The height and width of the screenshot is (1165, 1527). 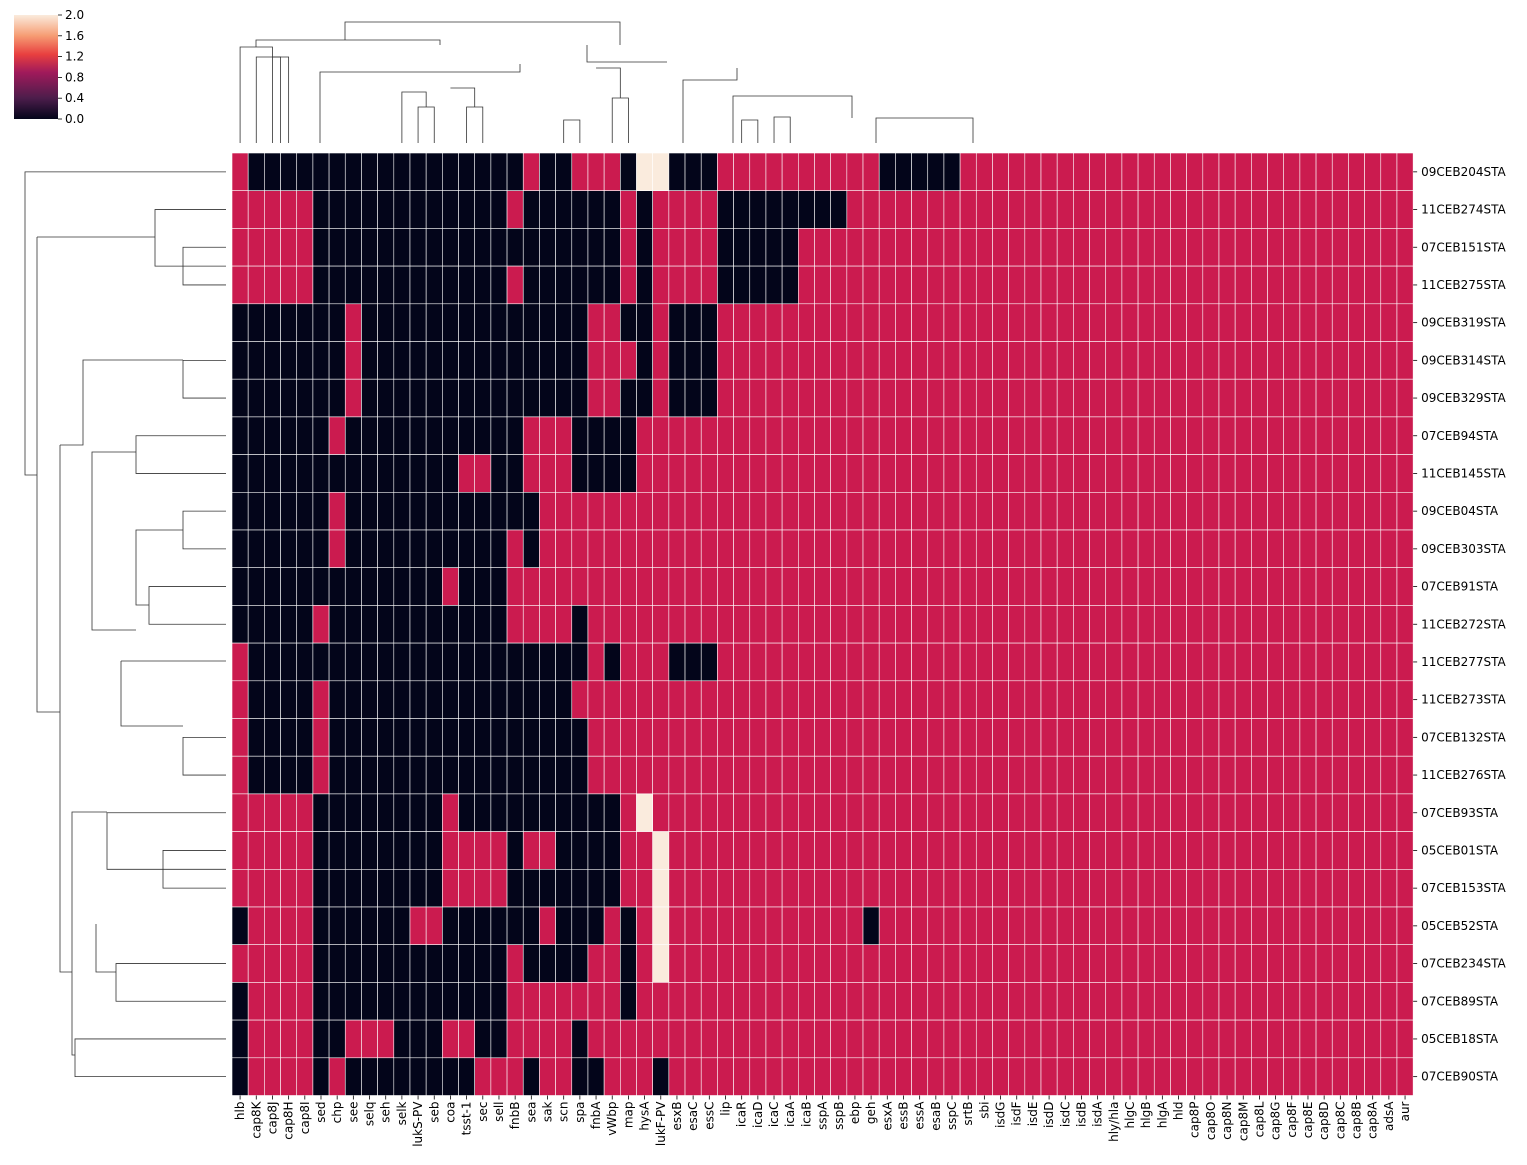 What do you see at coordinates (580, 1112) in the screenshot?
I see `column-label: spa` at bounding box center [580, 1112].